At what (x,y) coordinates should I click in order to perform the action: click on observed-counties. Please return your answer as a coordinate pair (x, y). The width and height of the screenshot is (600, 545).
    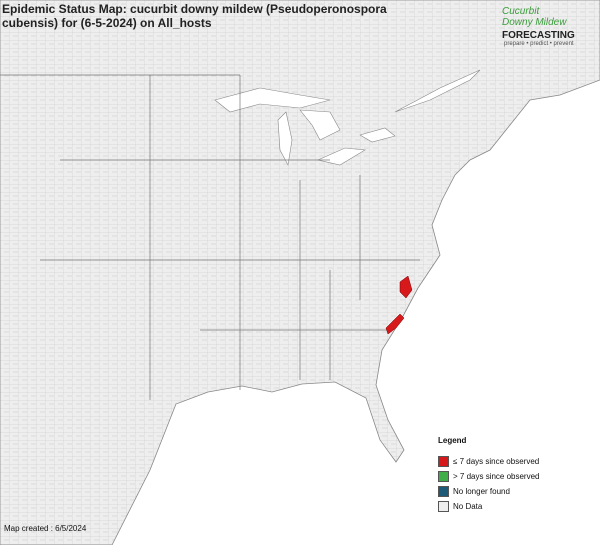
    Looking at the image, I should click on (399, 305).